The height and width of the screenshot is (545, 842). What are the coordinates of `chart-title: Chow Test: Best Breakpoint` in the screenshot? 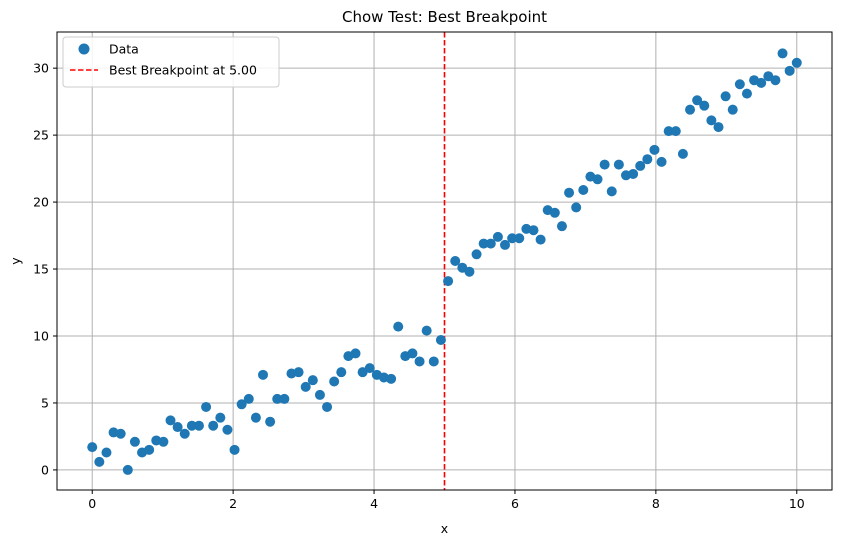 It's located at (444, 17).